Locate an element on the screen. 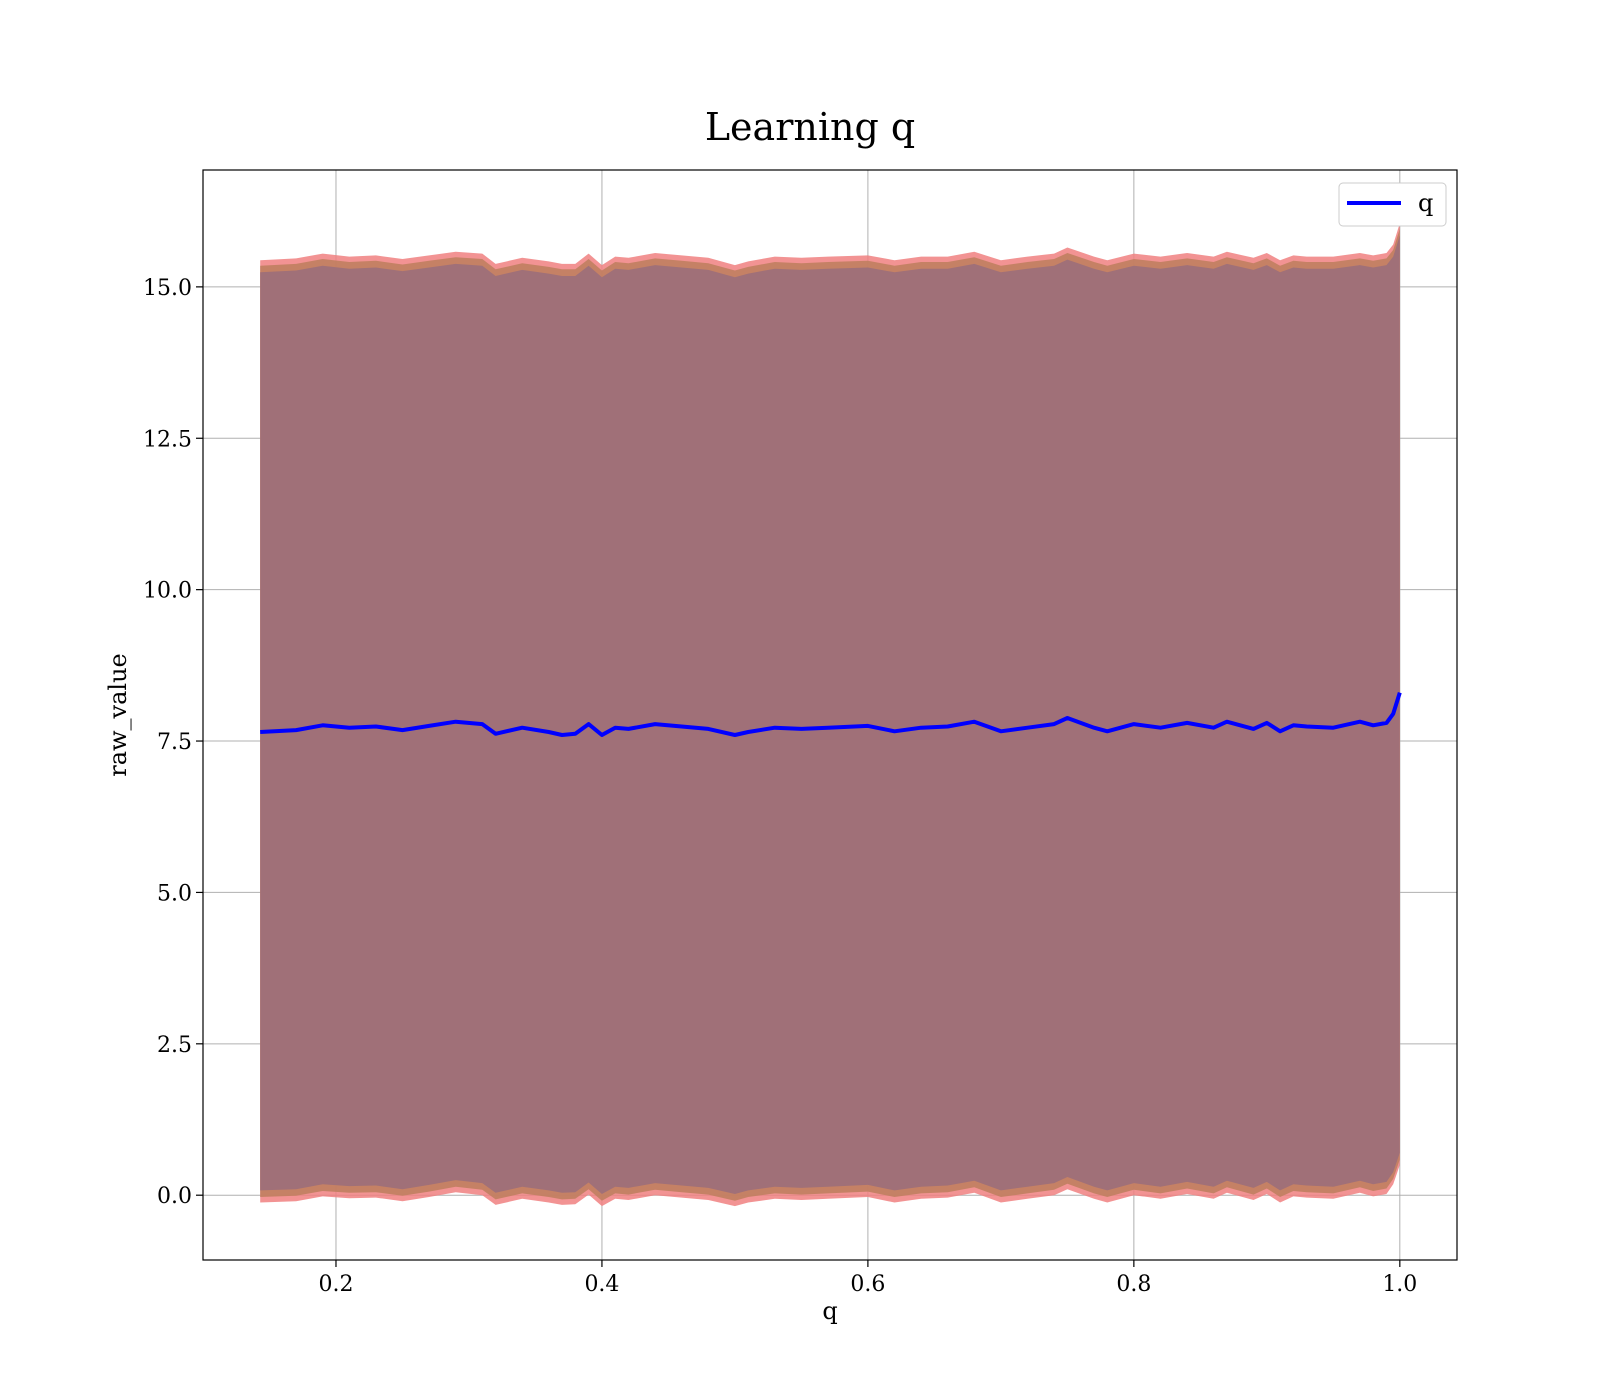 This screenshot has height=1400, width=1600. y-tick-label: 5.0 is located at coordinates (174, 893).